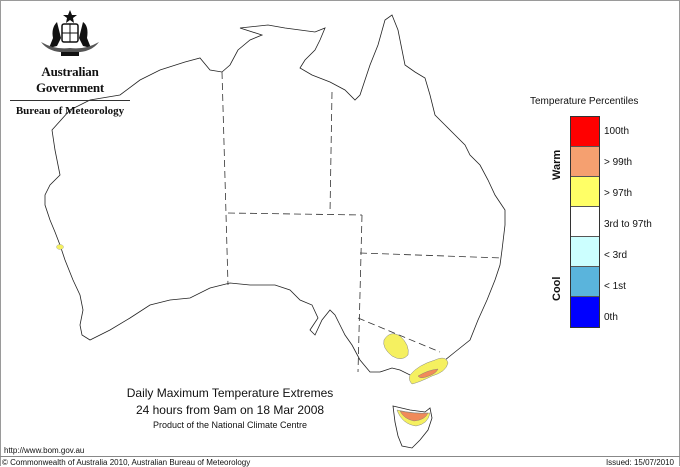 This screenshot has height=467, width=680. What do you see at coordinates (585, 282) in the screenshot?
I see `legend-swatch-1st` at bounding box center [585, 282].